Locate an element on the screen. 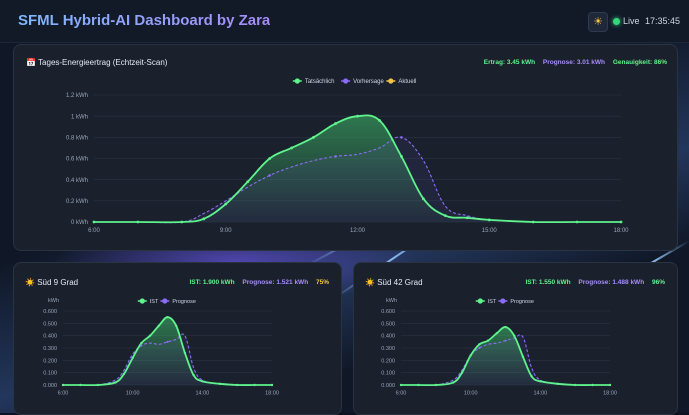 This screenshot has width=689, height=415. sun-icon: ☀ is located at coordinates (598, 22).